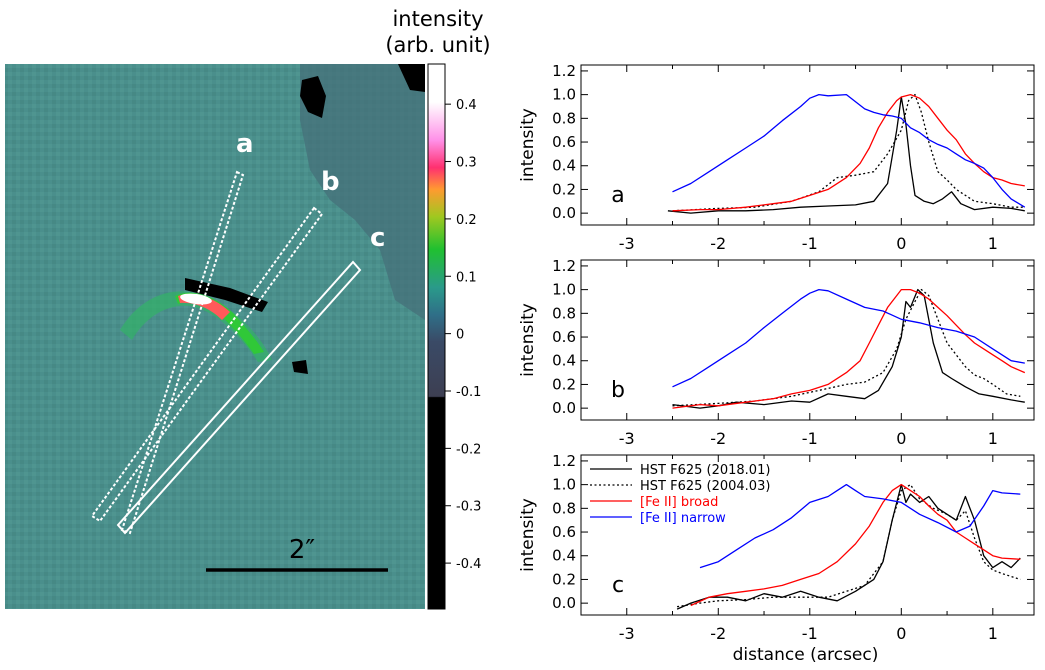 This screenshot has width=1045, height=670. I want to click on slit-c, so click(239, 397).